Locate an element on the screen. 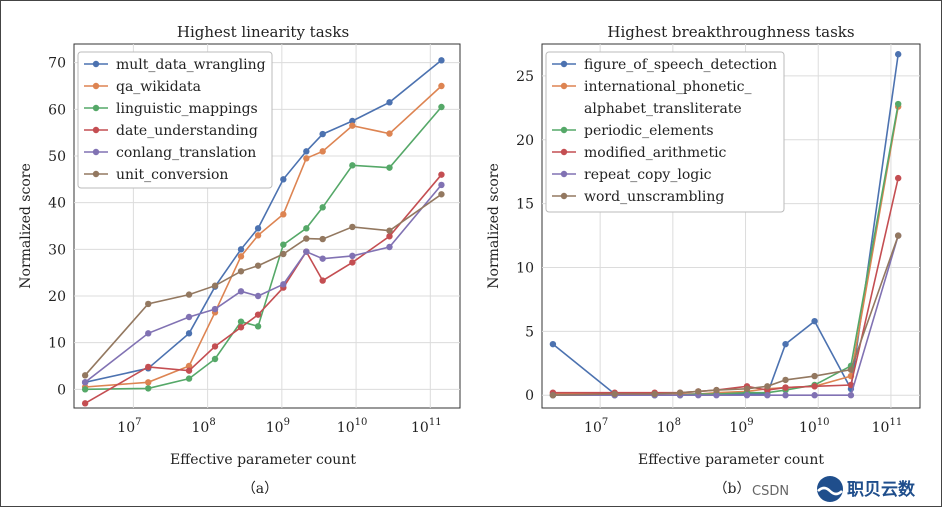 This screenshot has width=944, height=509. panel-a-legend-label-1: qa_wikidata is located at coordinates (158, 87).